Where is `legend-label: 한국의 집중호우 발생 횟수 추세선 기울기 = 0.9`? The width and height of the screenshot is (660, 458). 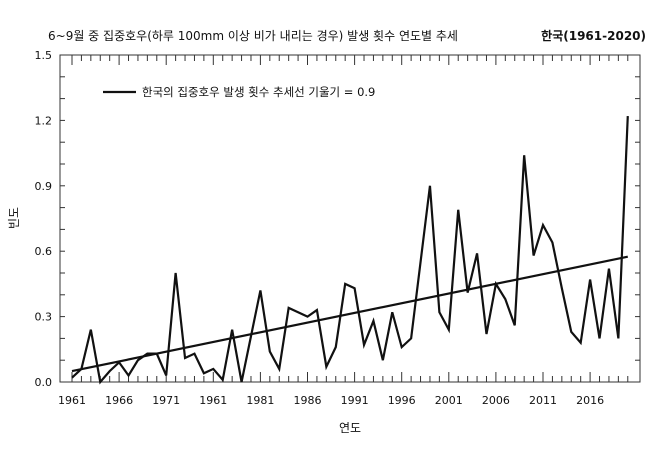 legend-label: 한국의 집중호우 발생 횟수 추세선 기울기 = 0.9 is located at coordinates (258, 92).